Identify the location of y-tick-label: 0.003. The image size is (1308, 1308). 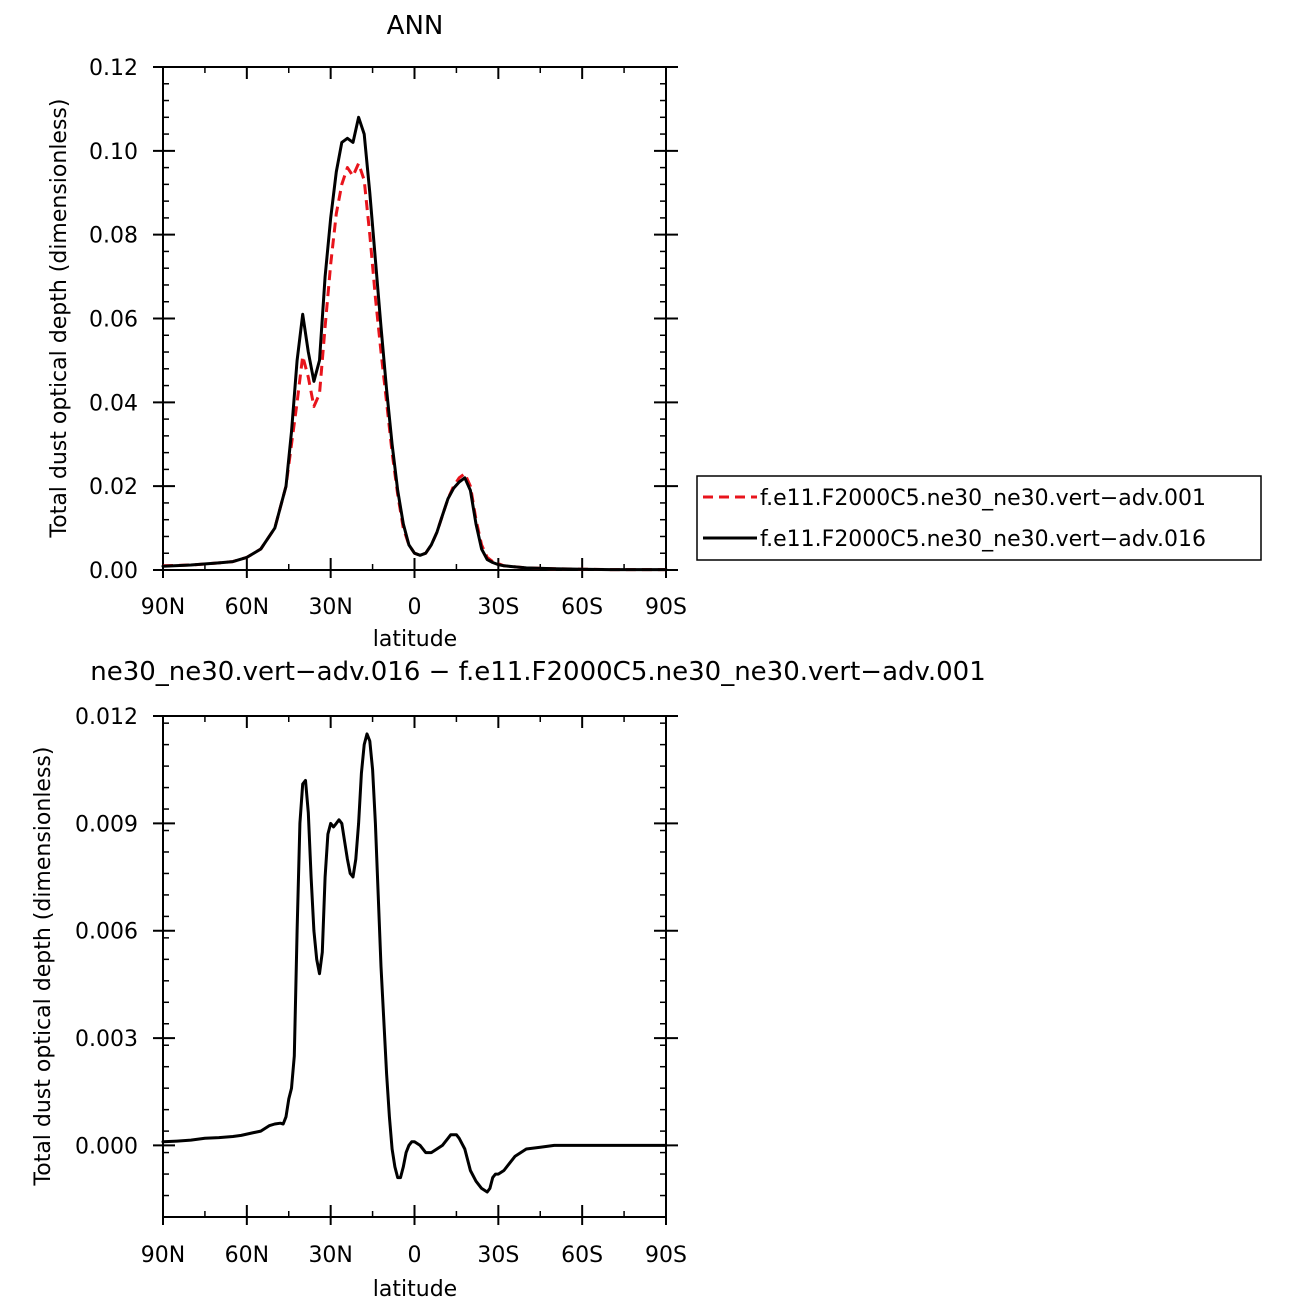
(106, 1039).